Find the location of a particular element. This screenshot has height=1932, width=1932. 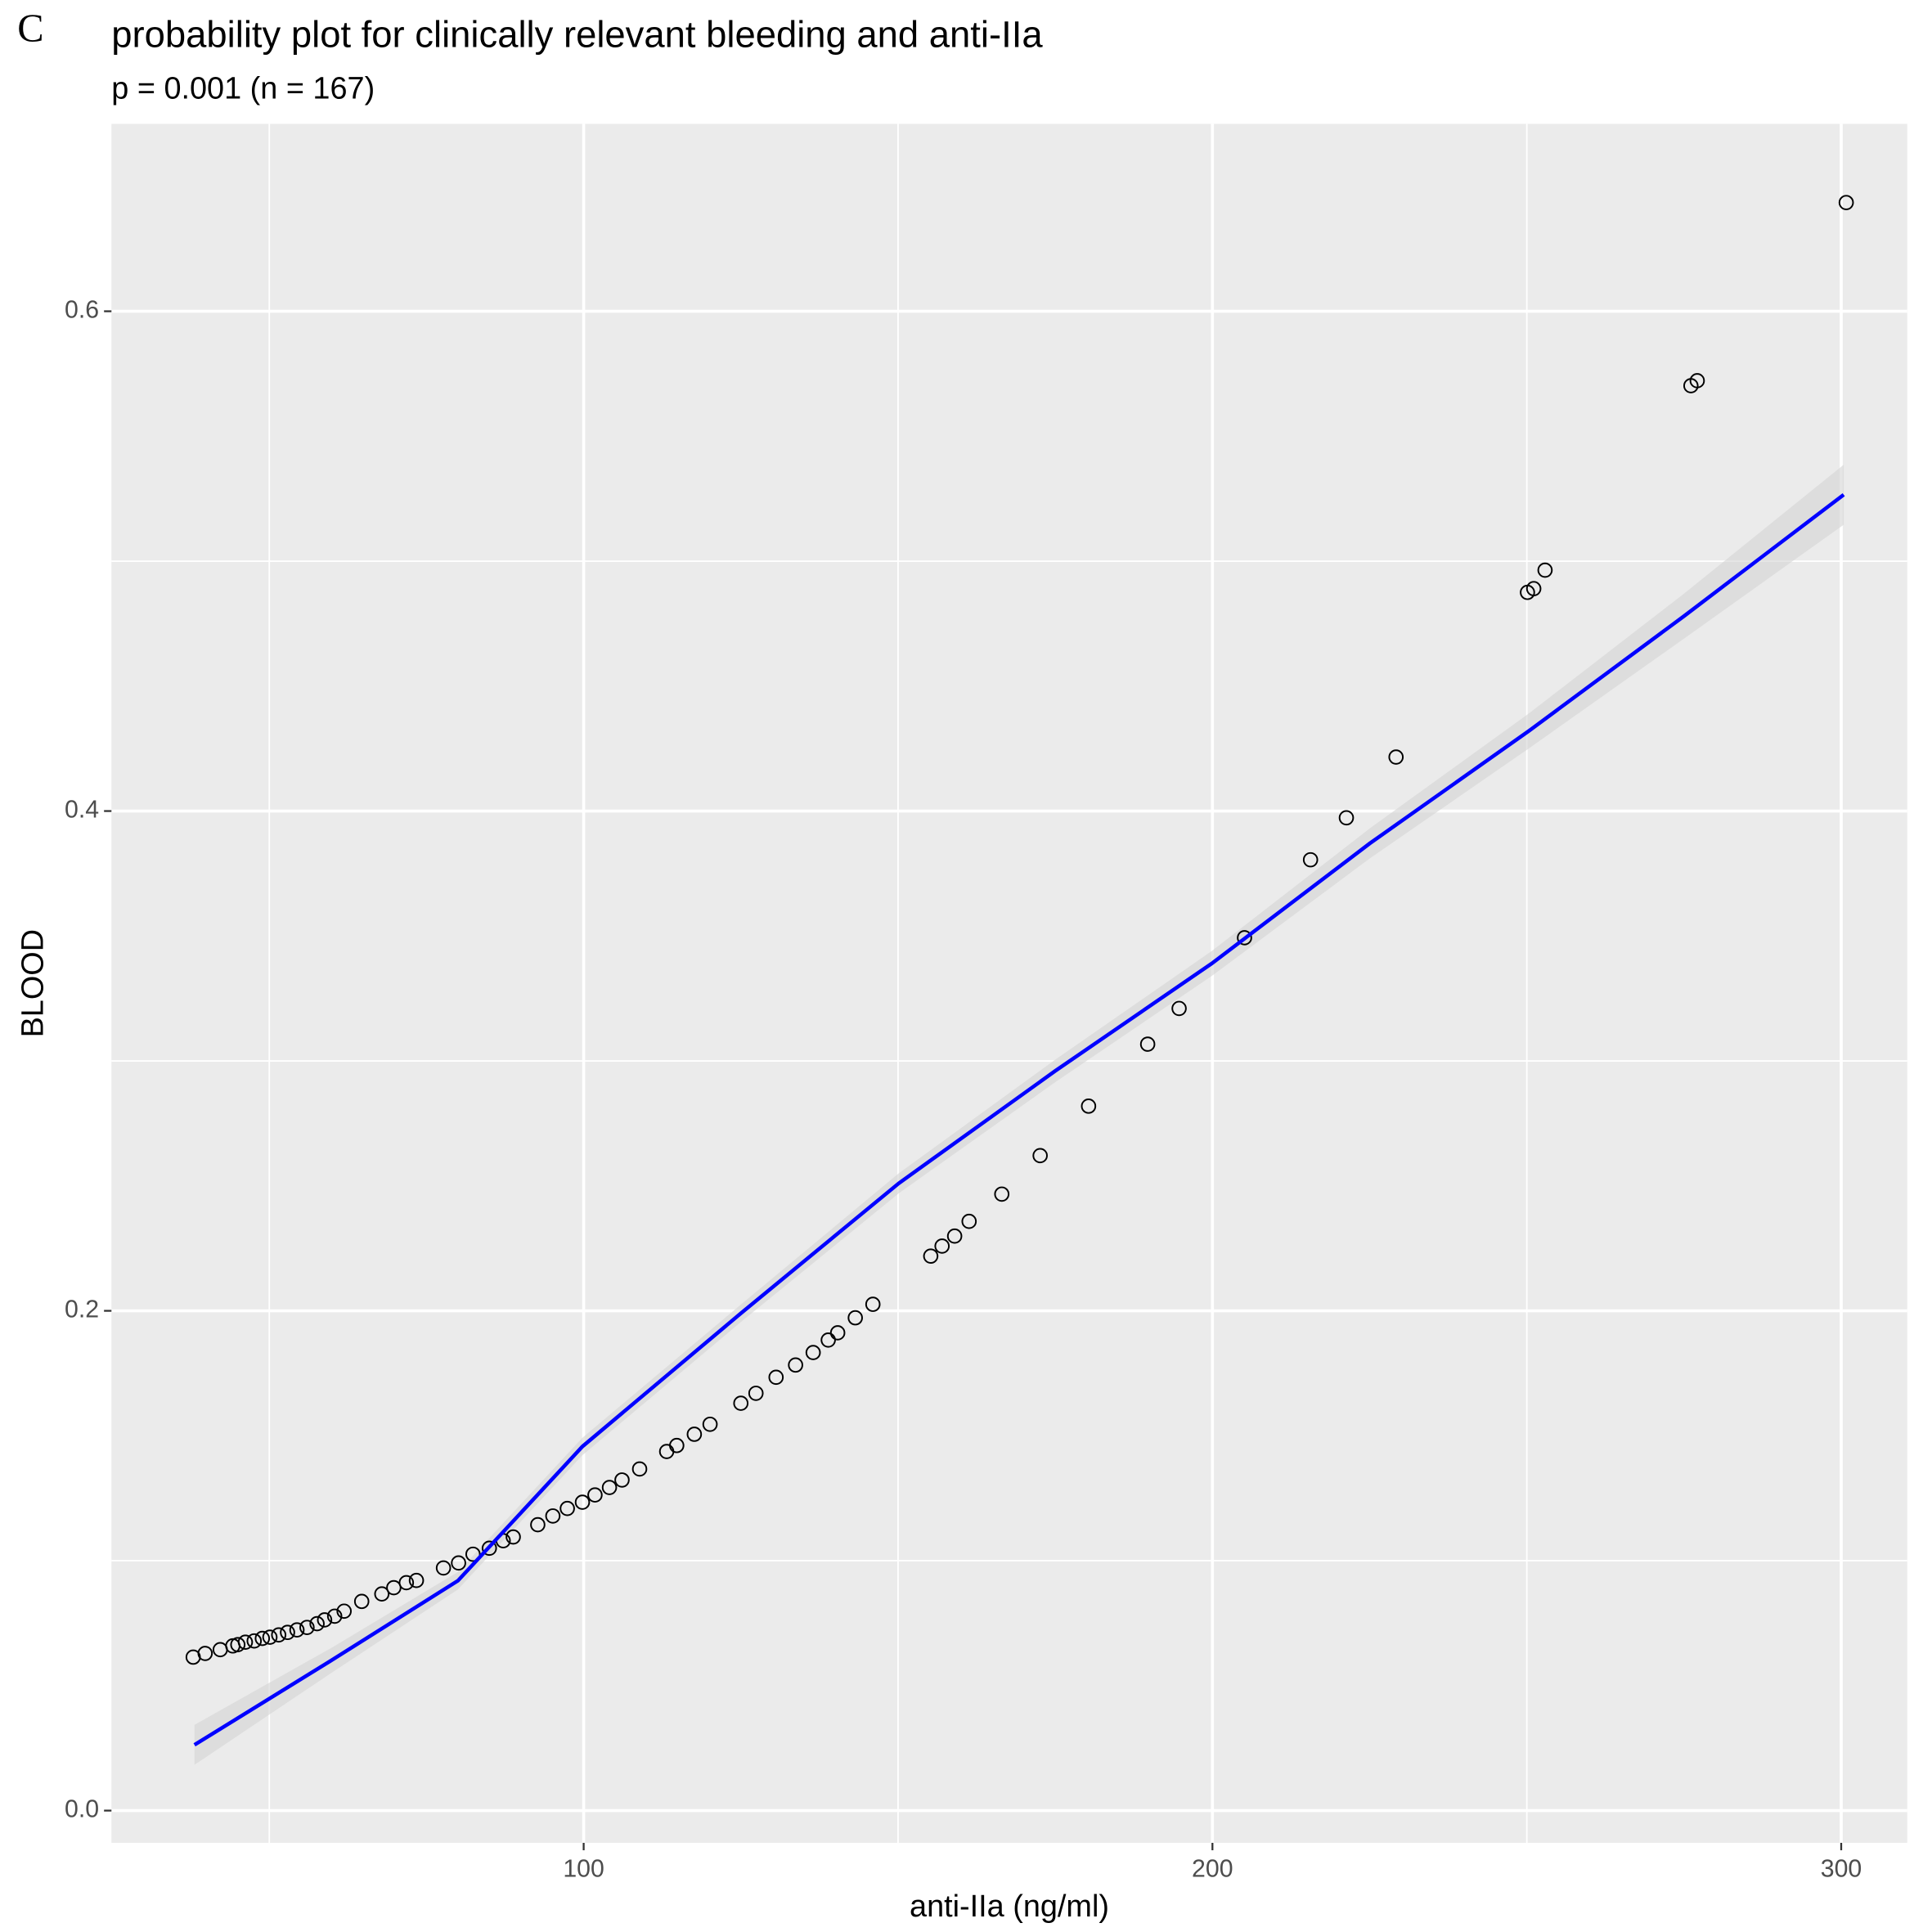

x-axis-label: anti-IIa (ng/ml) is located at coordinates (1009, 1906).